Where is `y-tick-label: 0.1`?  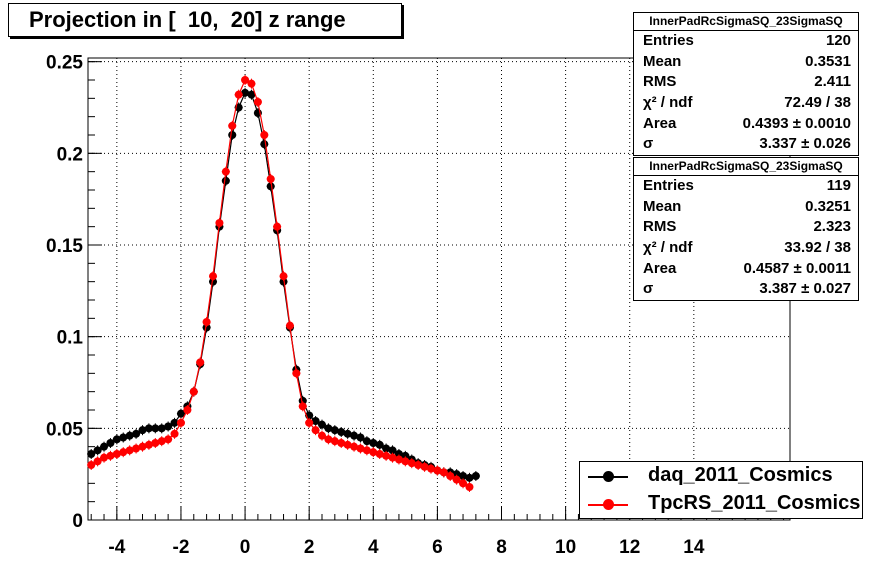
y-tick-label: 0.1 is located at coordinates (70, 338).